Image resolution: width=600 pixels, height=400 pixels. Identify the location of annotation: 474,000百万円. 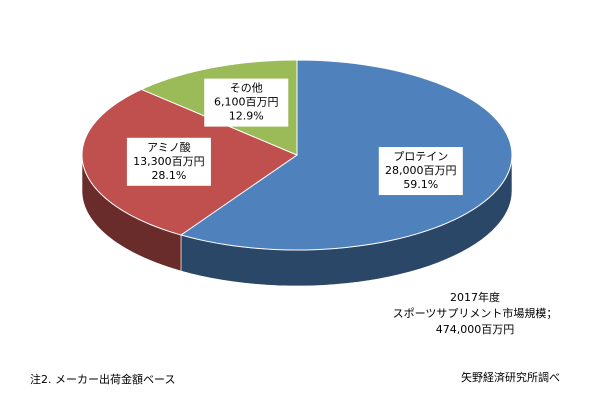
(475, 329).